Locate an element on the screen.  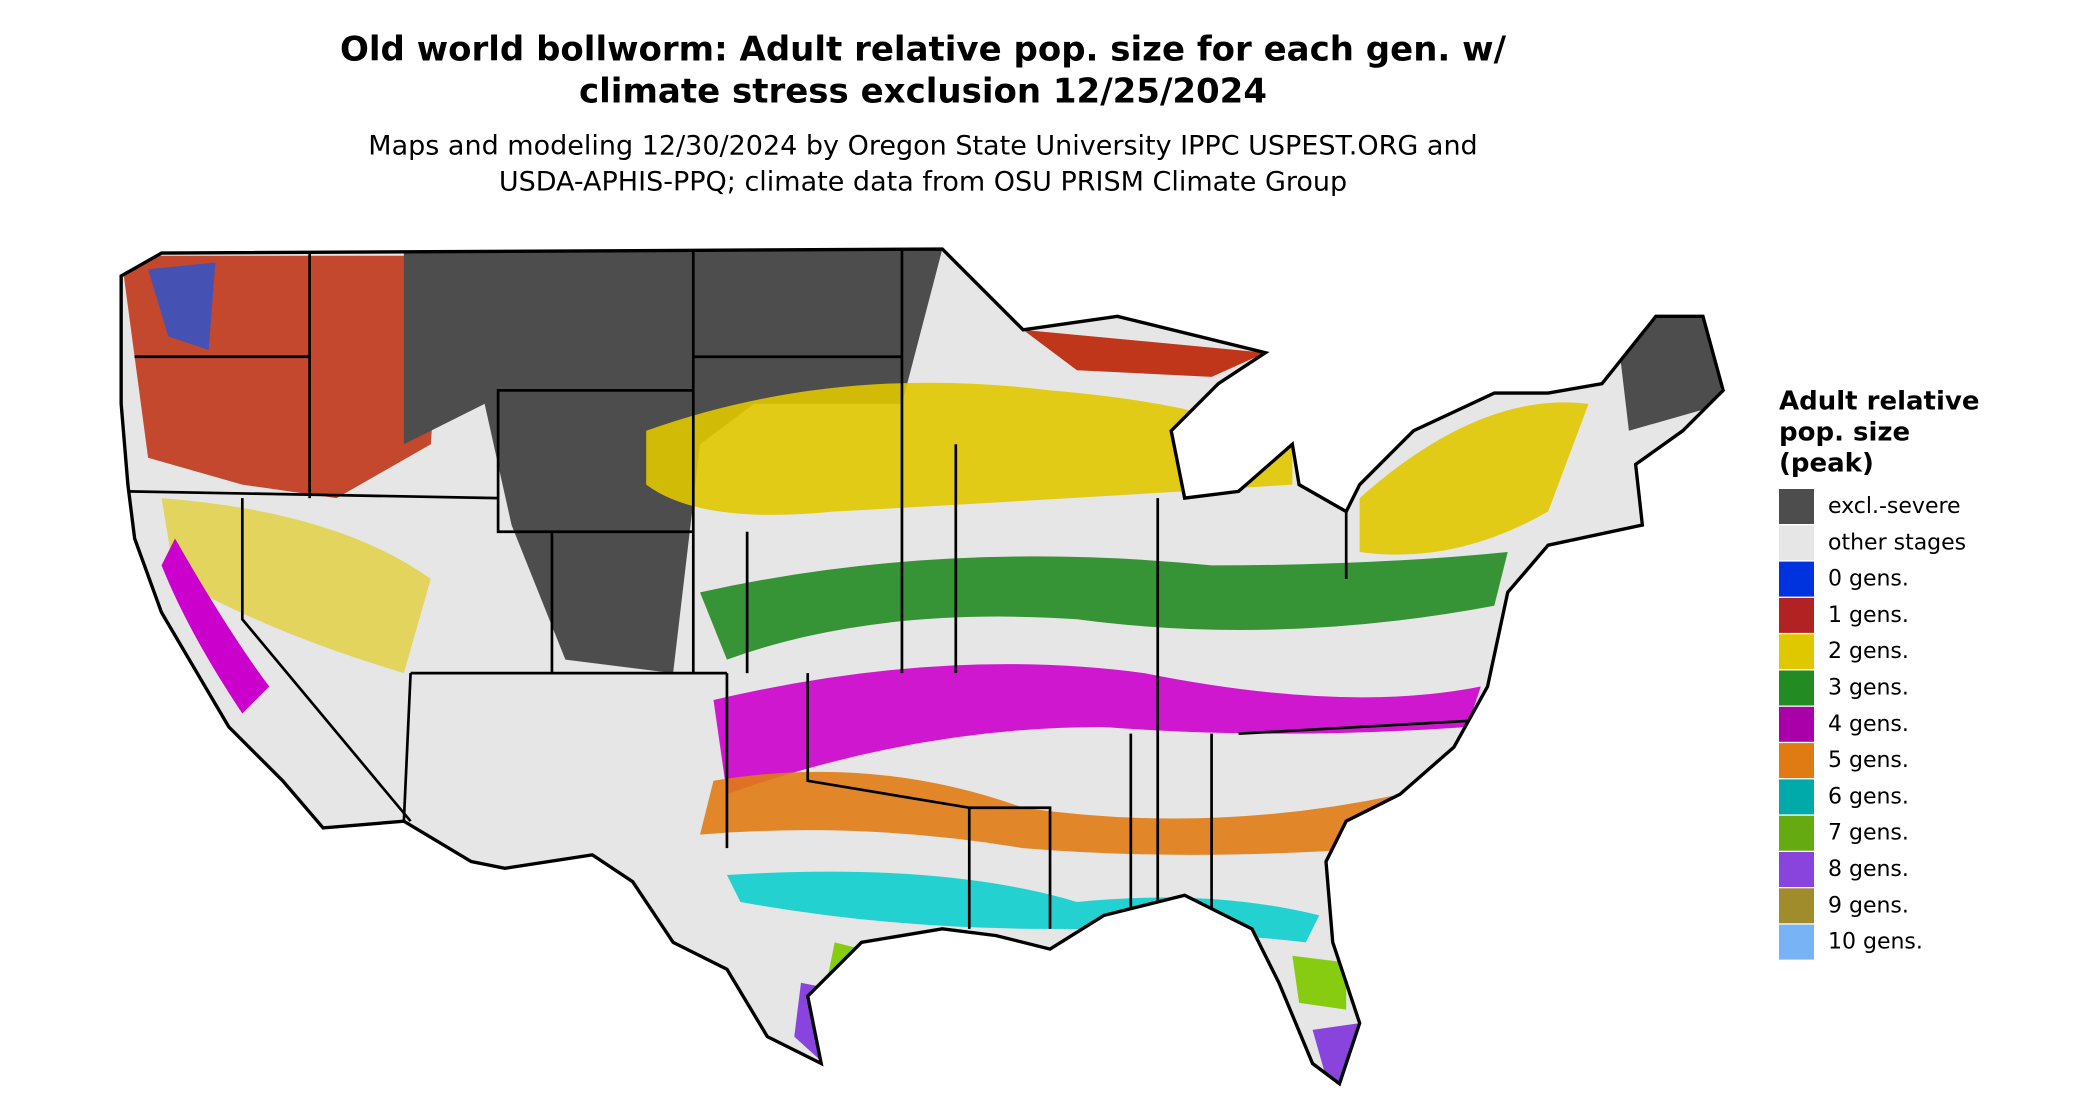
title: climate stress exclusion 12/25/2024 is located at coordinates (923, 92).